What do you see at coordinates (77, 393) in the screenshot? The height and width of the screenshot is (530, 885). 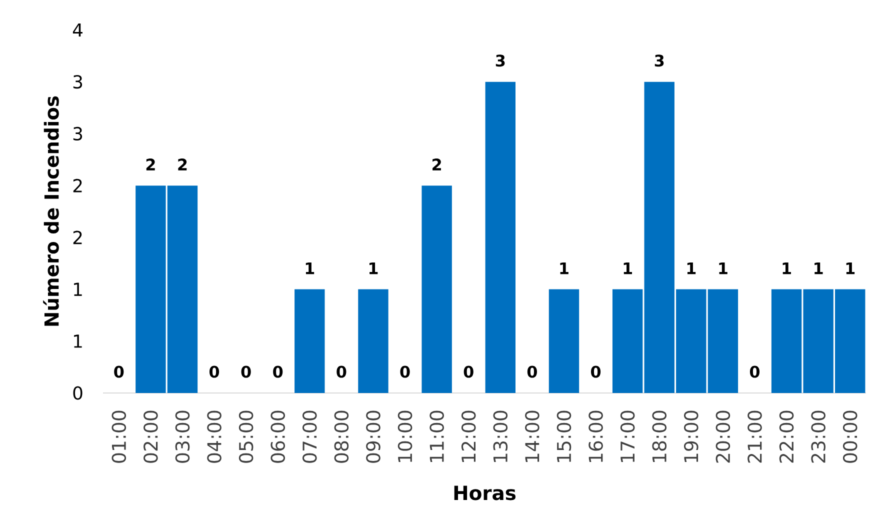 I see `y-tick-label: 0` at bounding box center [77, 393].